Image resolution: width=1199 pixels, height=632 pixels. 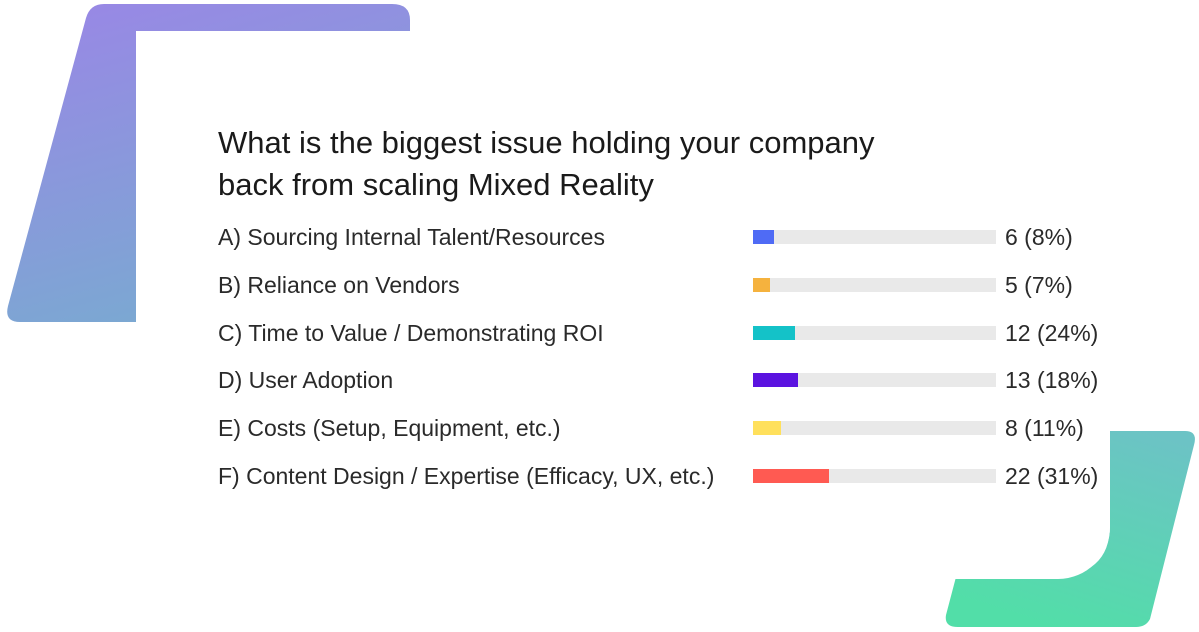 I want to click on category-label: D) User Adoption, so click(x=306, y=380).